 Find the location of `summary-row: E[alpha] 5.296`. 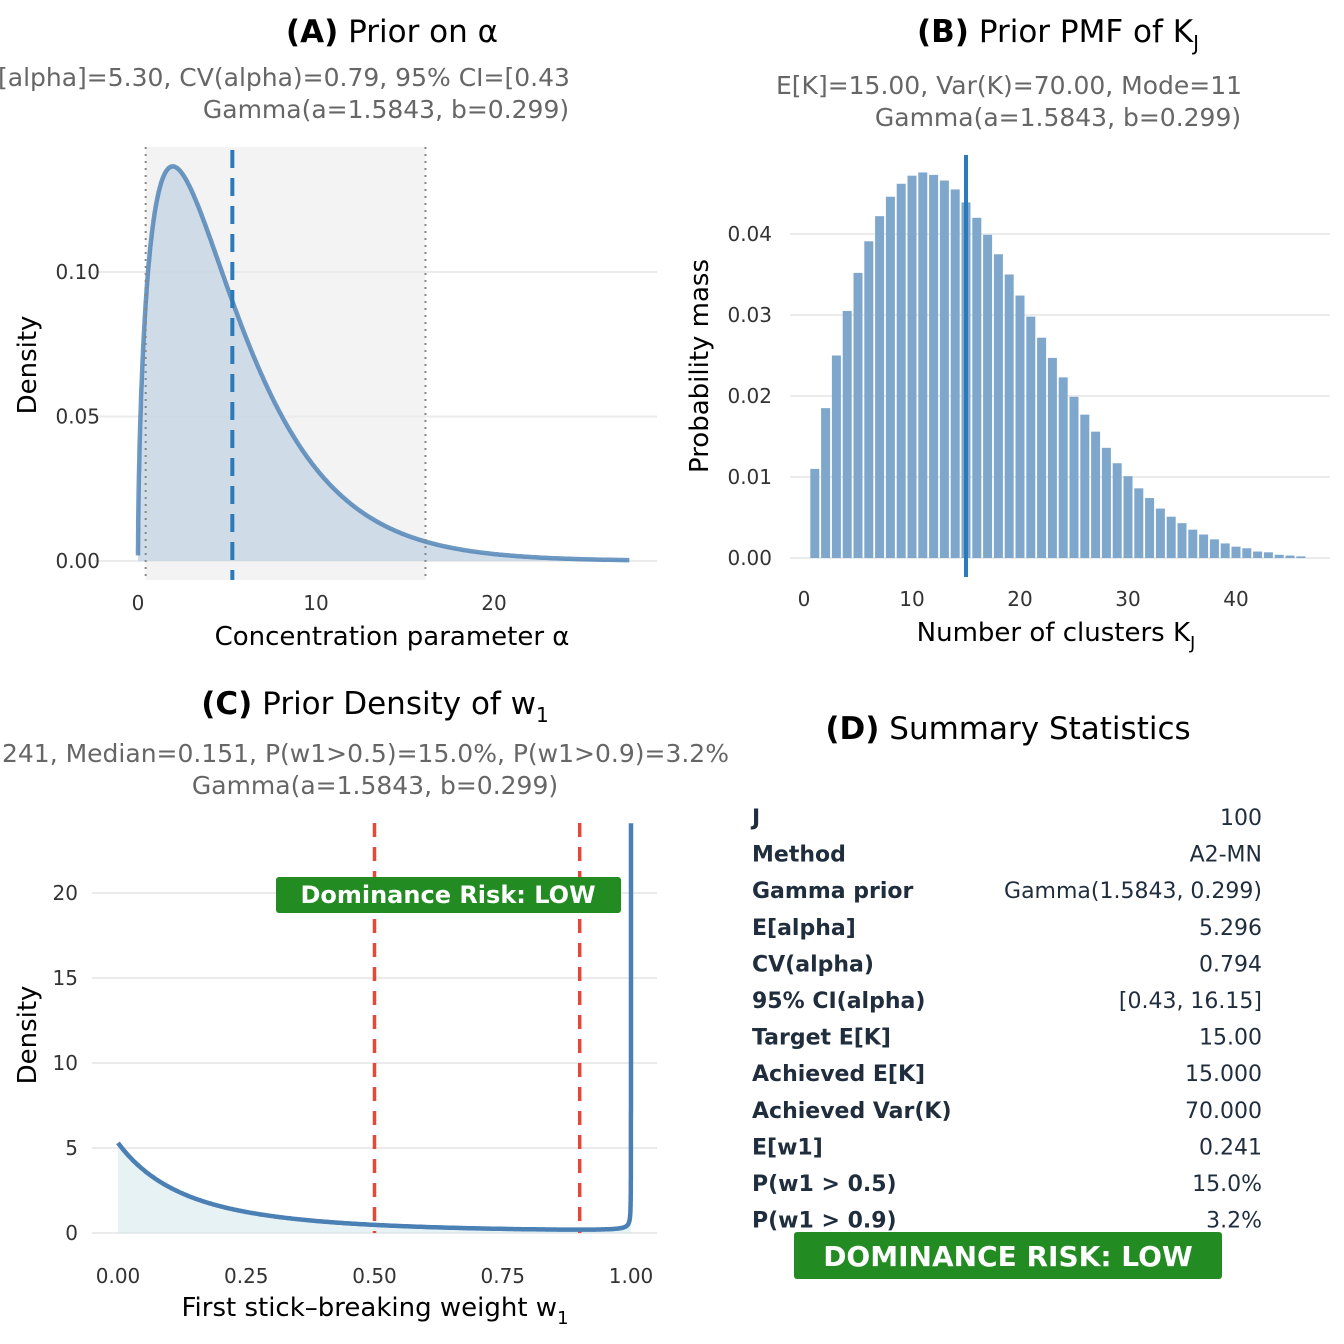

summary-row: E[alpha] 5.296 is located at coordinates (1007, 928).